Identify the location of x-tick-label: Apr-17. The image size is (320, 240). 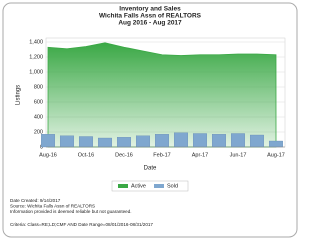
(200, 155).